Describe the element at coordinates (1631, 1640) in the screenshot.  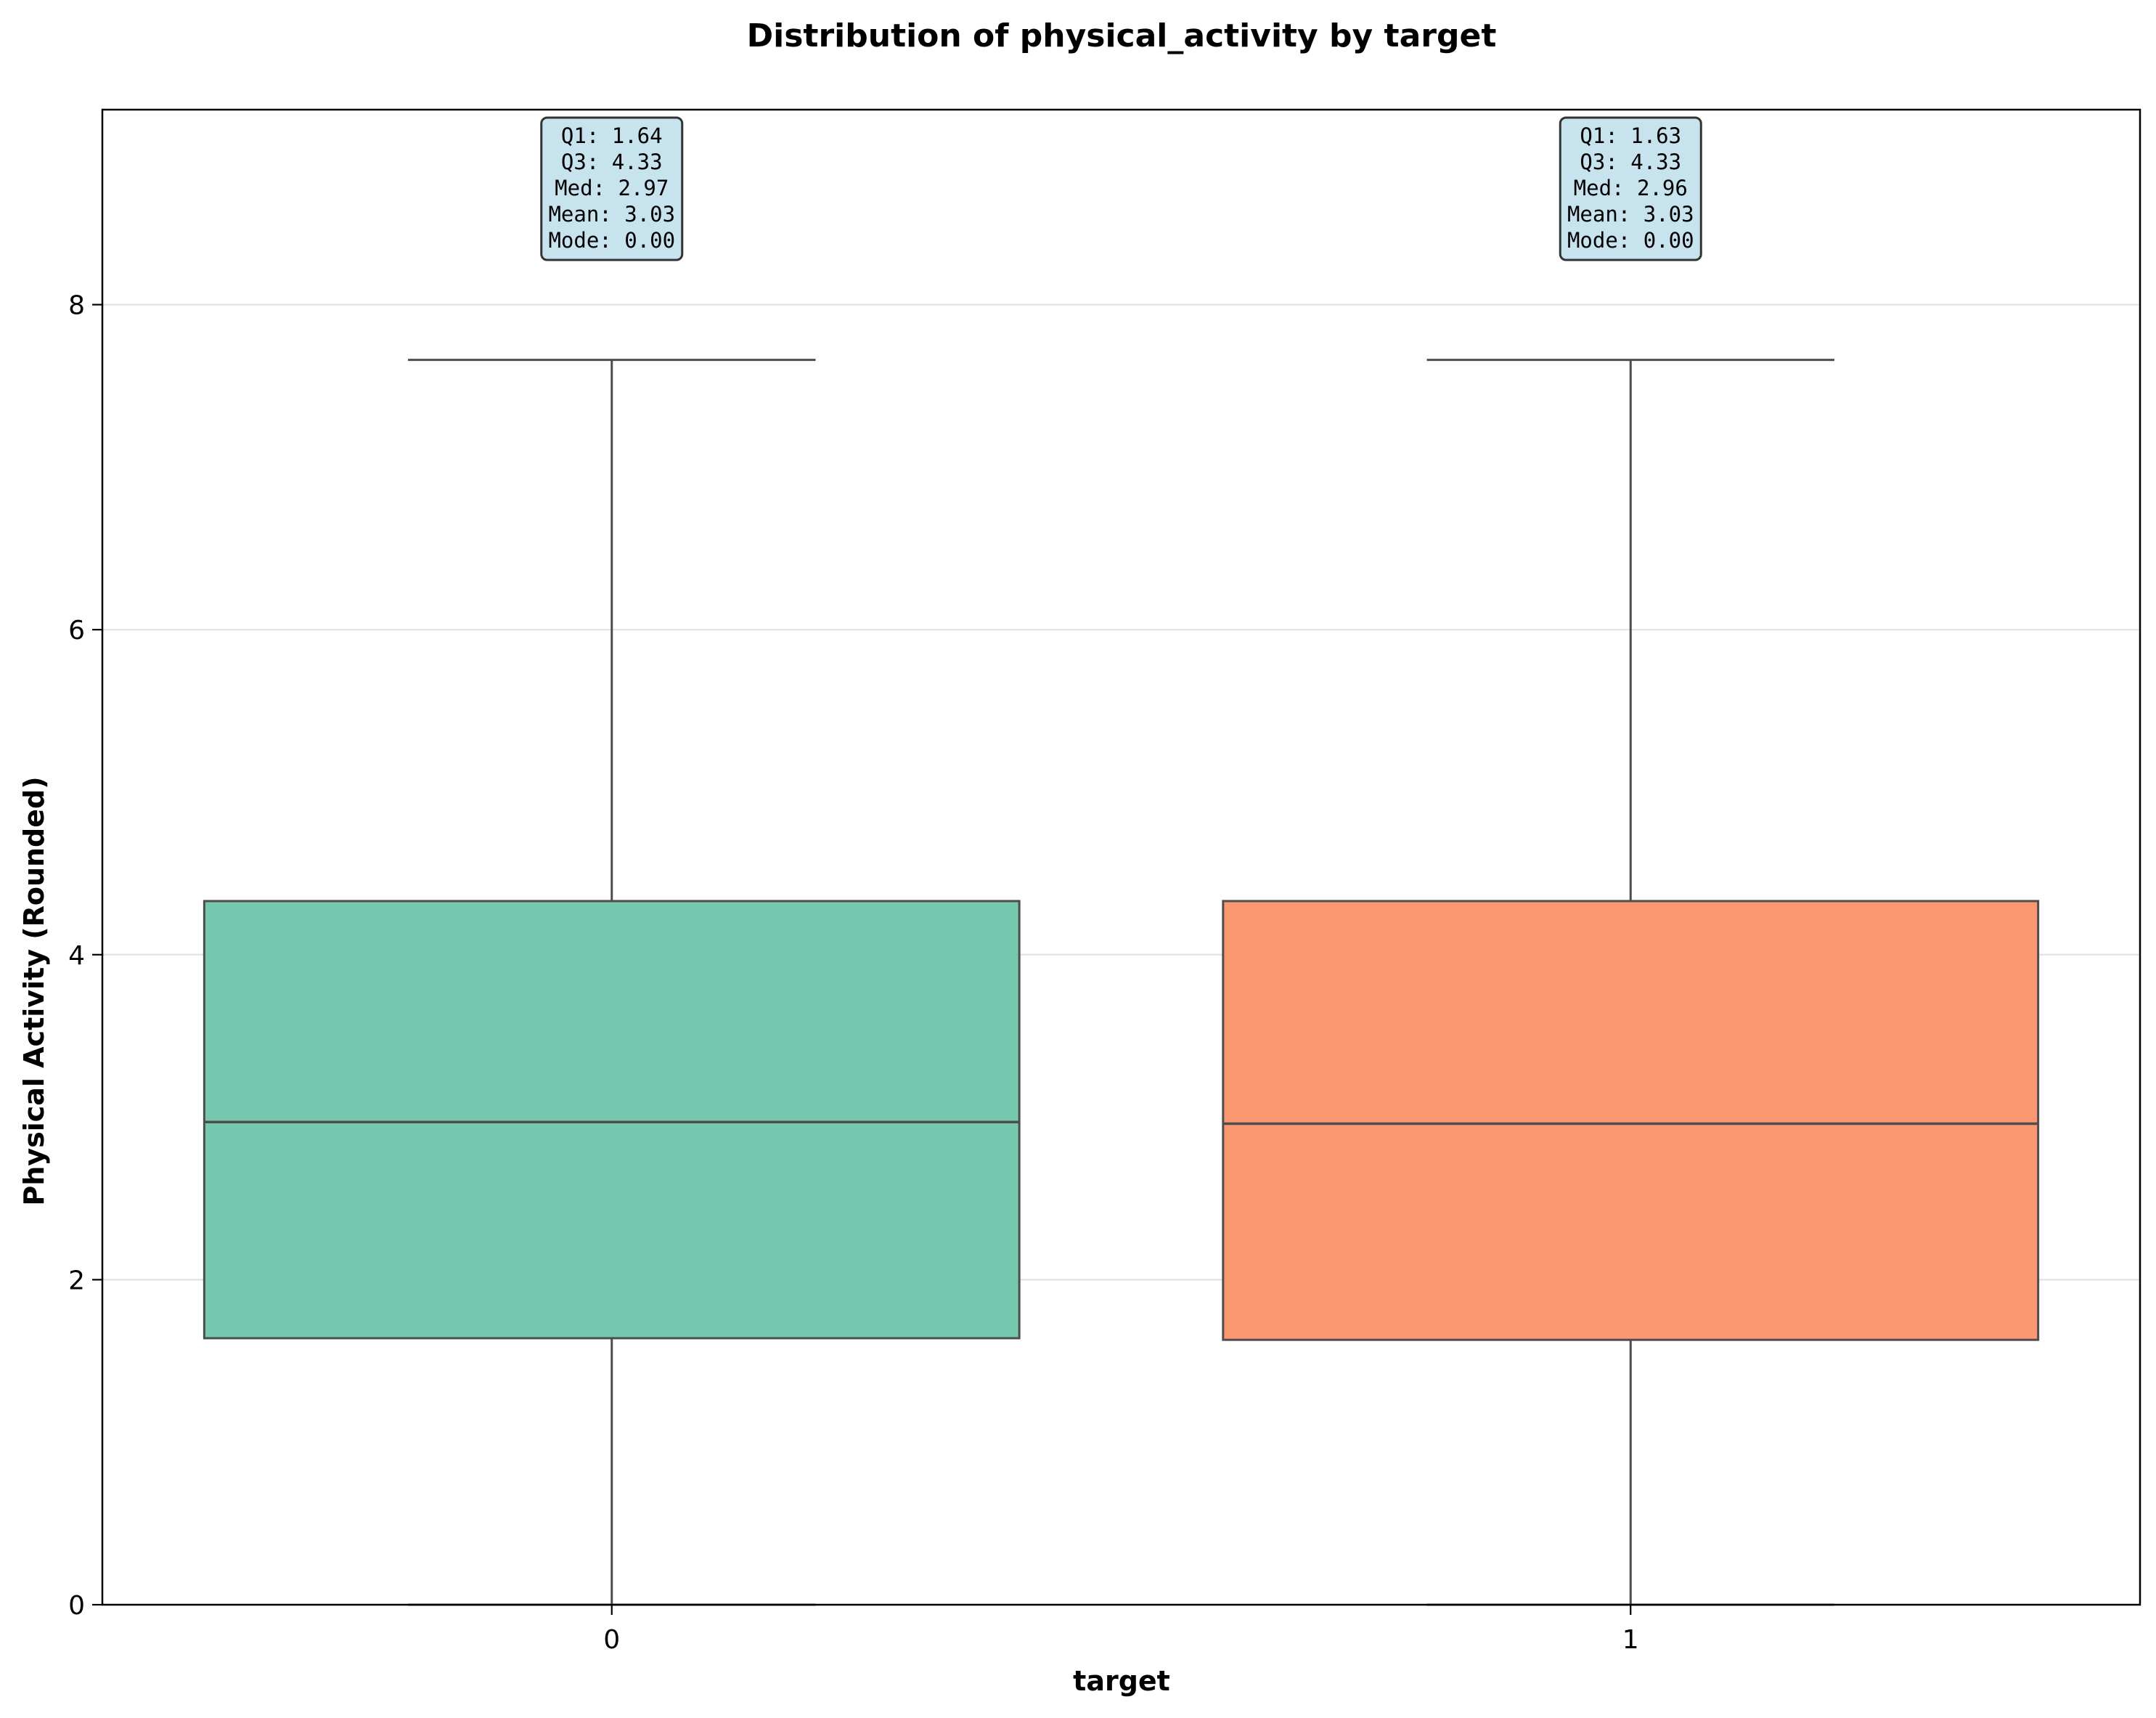
I see `x-tick-label: 1` at that location.